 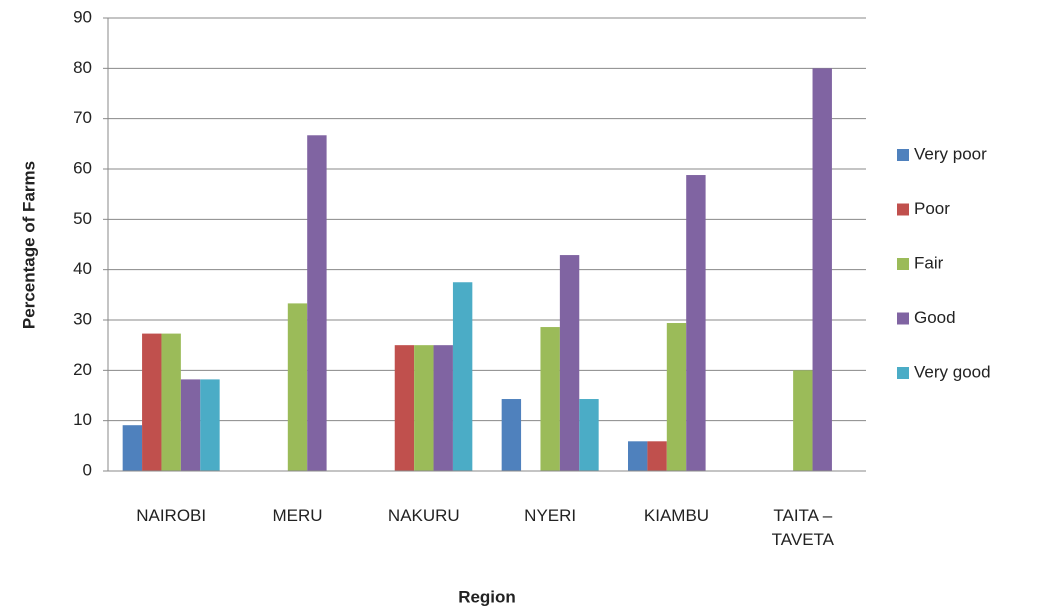 What do you see at coordinates (82, 218) in the screenshot?
I see `y-tick-label: 50` at bounding box center [82, 218].